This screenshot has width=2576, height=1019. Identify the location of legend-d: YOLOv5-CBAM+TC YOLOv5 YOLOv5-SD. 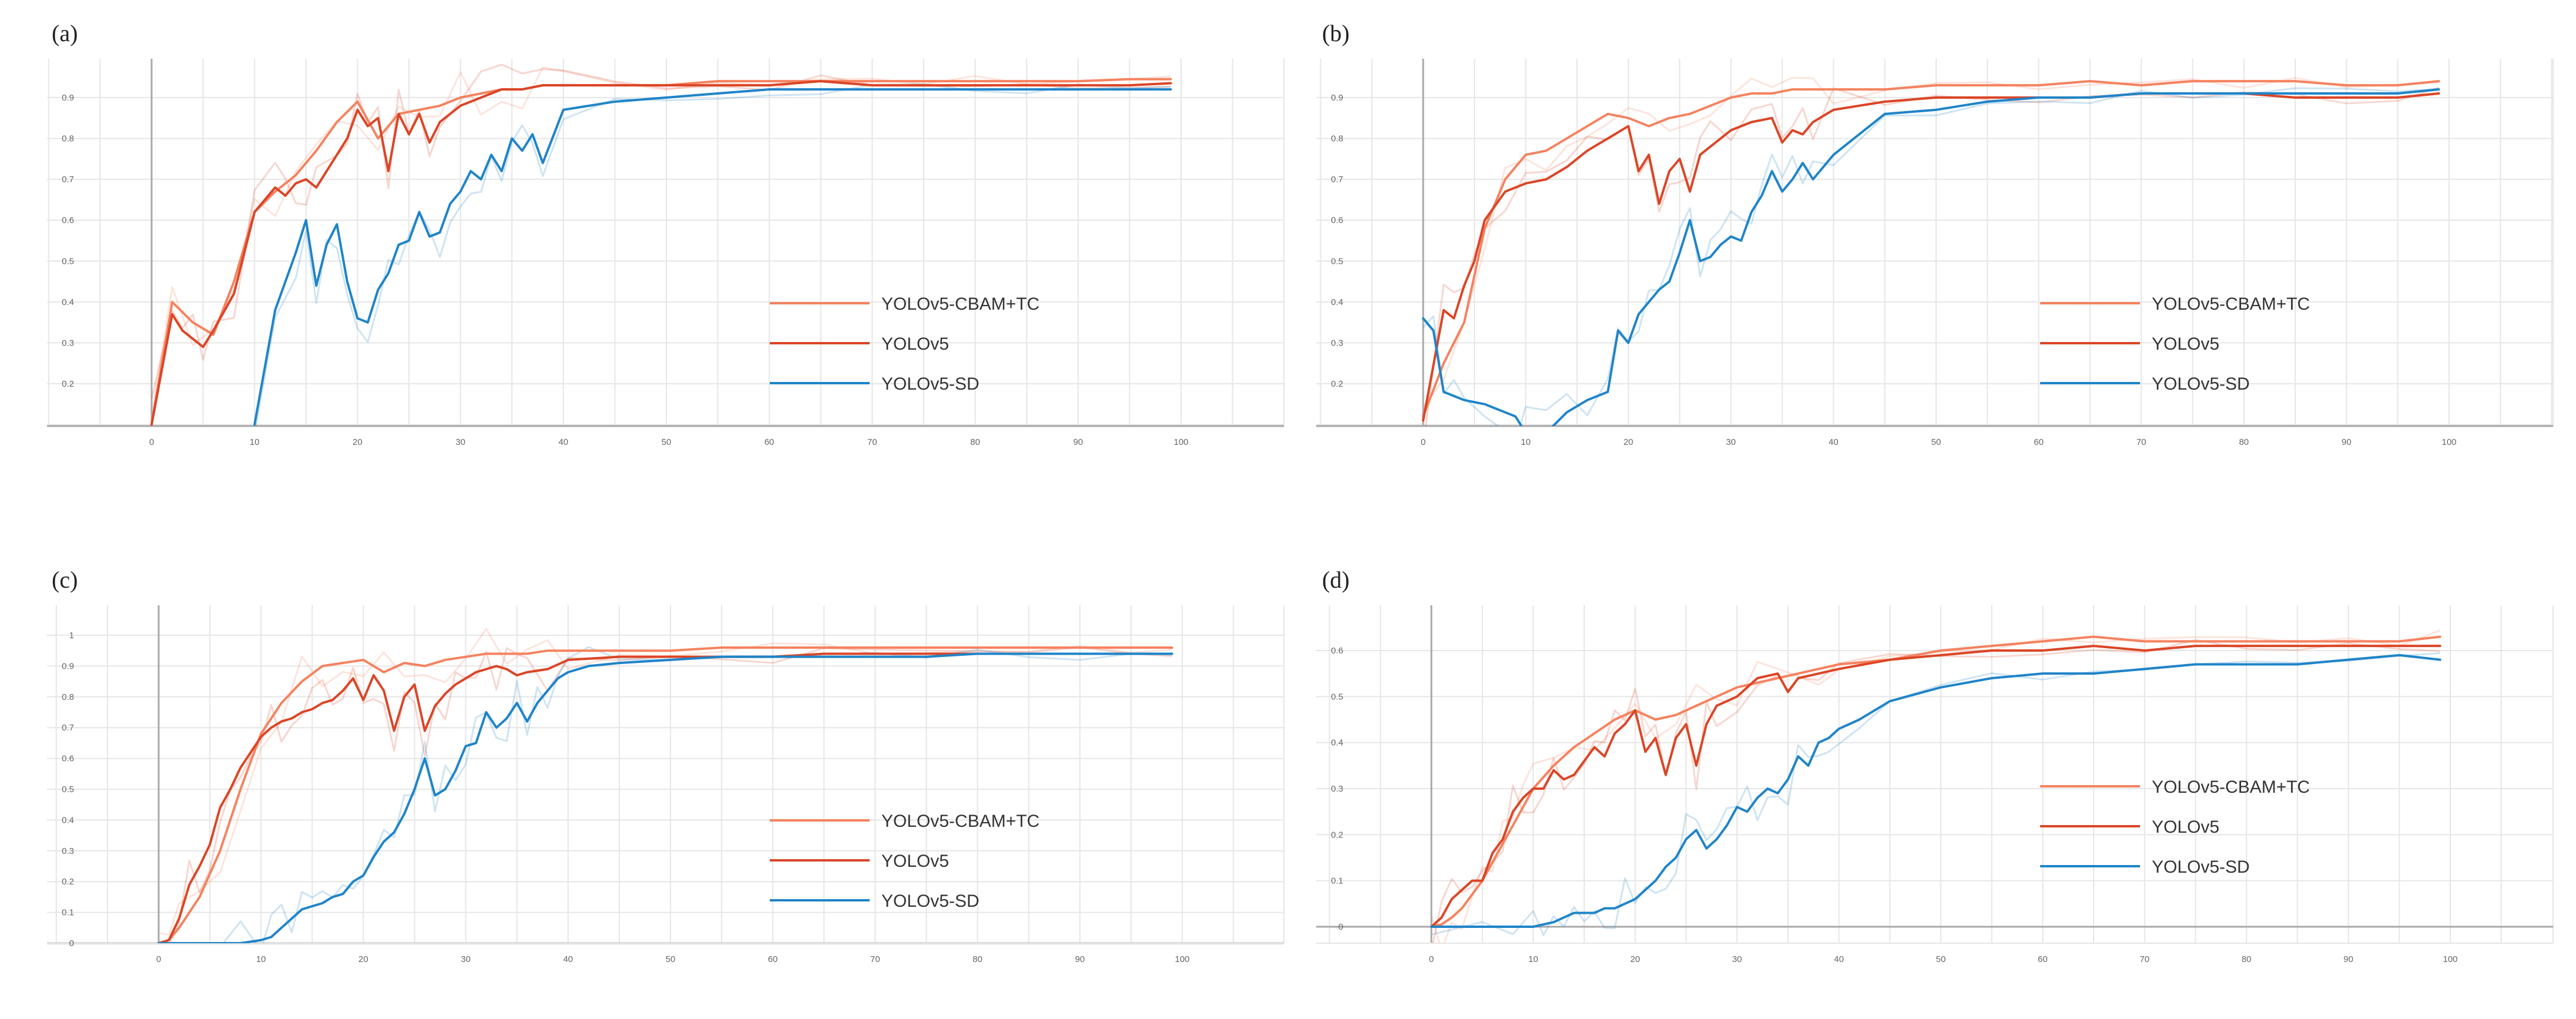
(2175, 827).